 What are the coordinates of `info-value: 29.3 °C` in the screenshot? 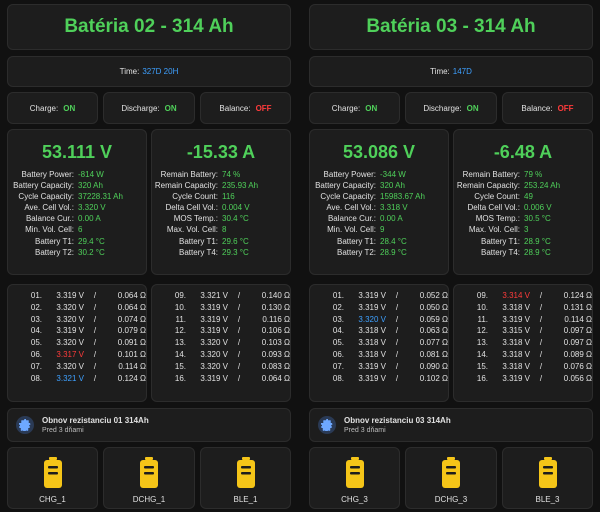 It's located at (235, 252).